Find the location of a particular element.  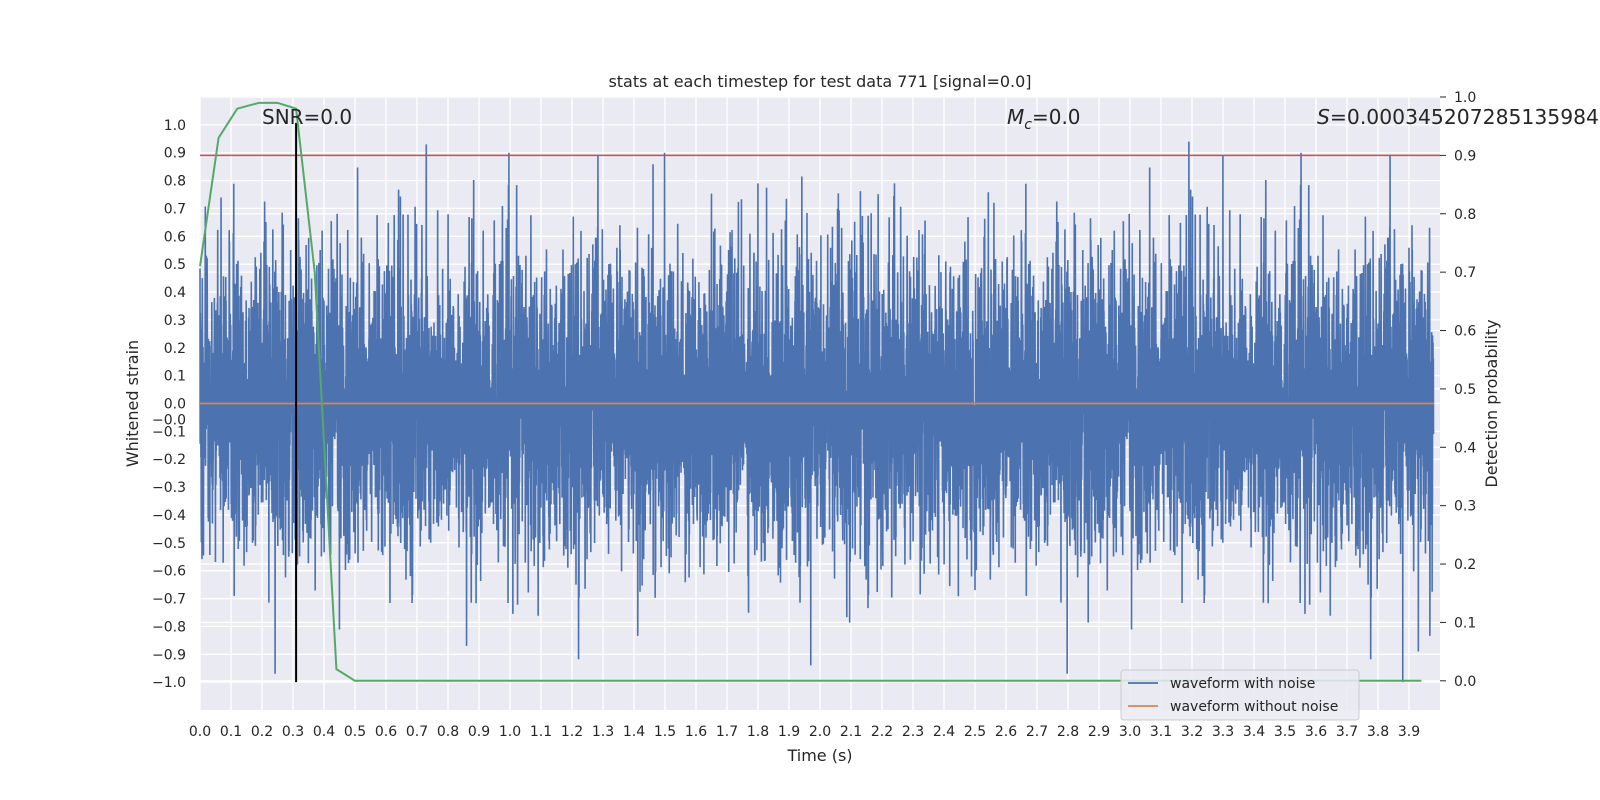

x-tick-label: 1.2 is located at coordinates (572, 732).